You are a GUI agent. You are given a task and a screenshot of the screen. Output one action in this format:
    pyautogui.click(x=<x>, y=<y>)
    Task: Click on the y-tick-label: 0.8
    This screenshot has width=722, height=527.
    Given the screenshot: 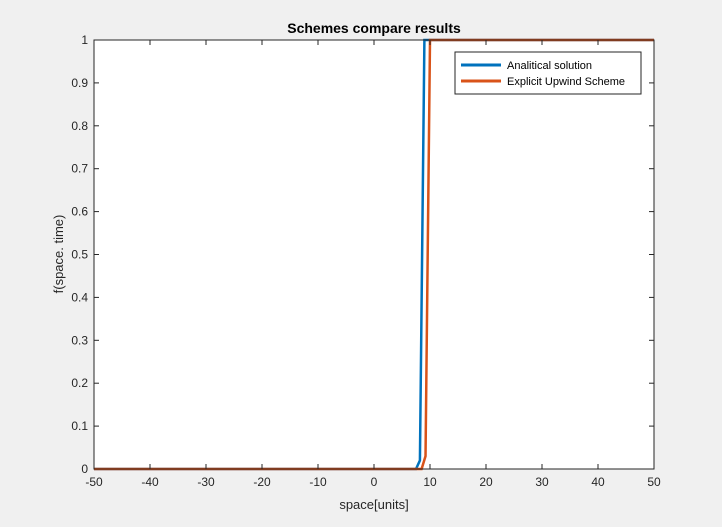 What is the action you would take?
    pyautogui.click(x=79, y=126)
    